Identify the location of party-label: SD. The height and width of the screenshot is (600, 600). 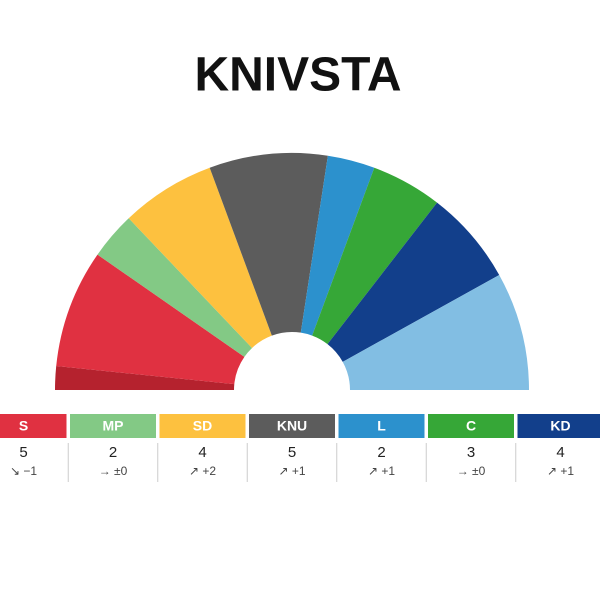
(202, 426).